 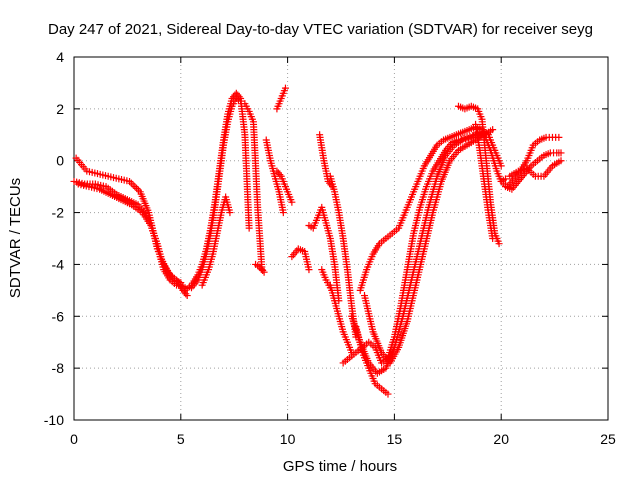 What do you see at coordinates (60, 109) in the screenshot?
I see `y-tick-label: 2` at bounding box center [60, 109].